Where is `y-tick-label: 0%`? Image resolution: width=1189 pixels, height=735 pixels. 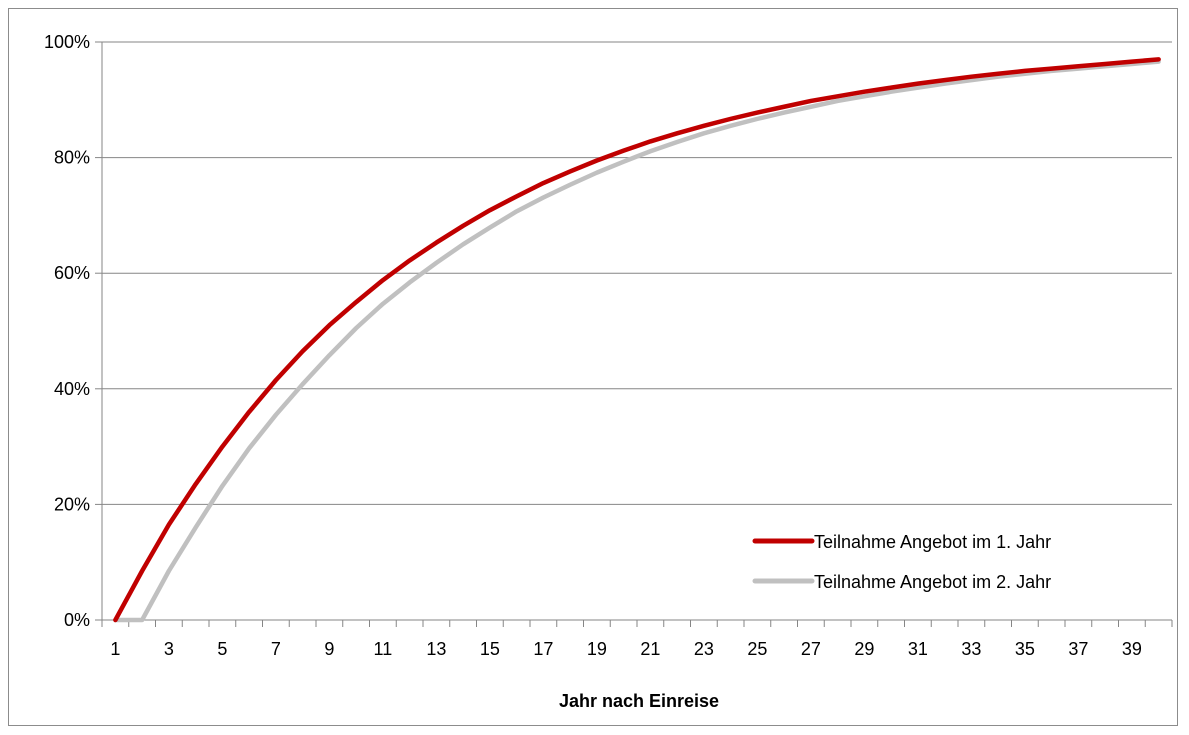
y-tick-label: 0% is located at coordinates (77, 620).